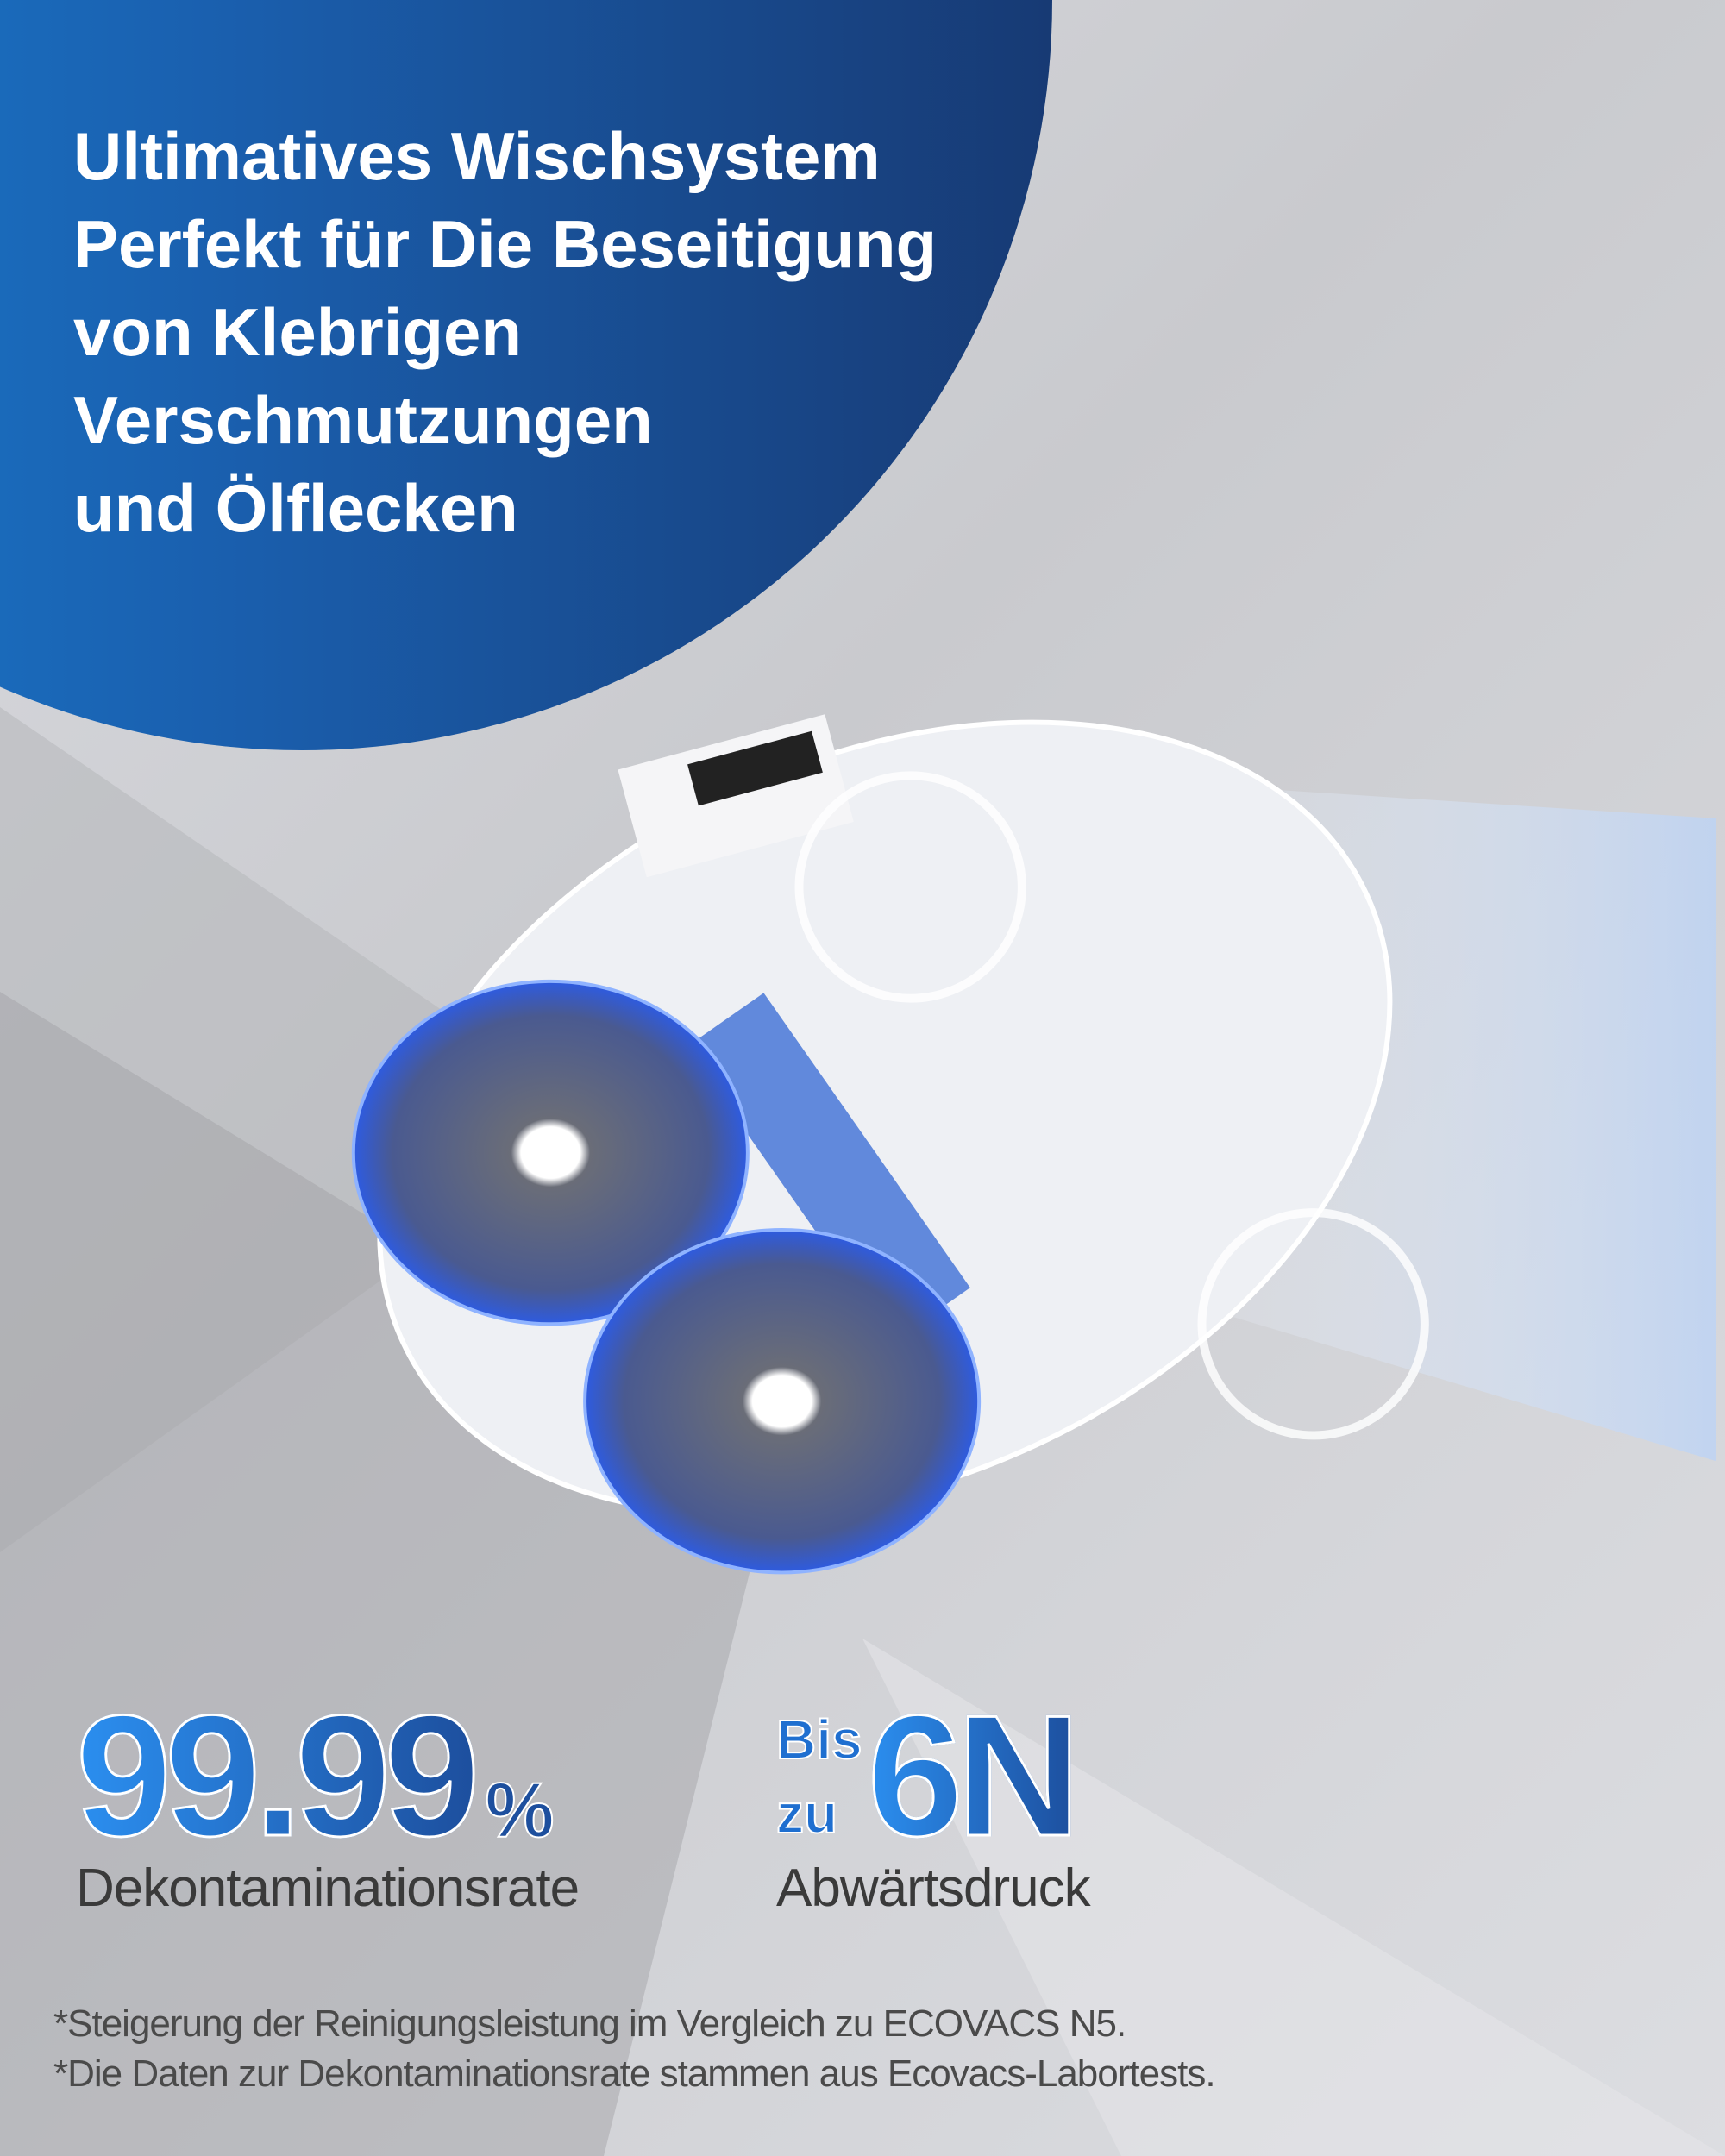 This screenshot has height=2156, width=1725. Describe the element at coordinates (974, 1776) in the screenshot. I see `stat-value: 6N` at that location.